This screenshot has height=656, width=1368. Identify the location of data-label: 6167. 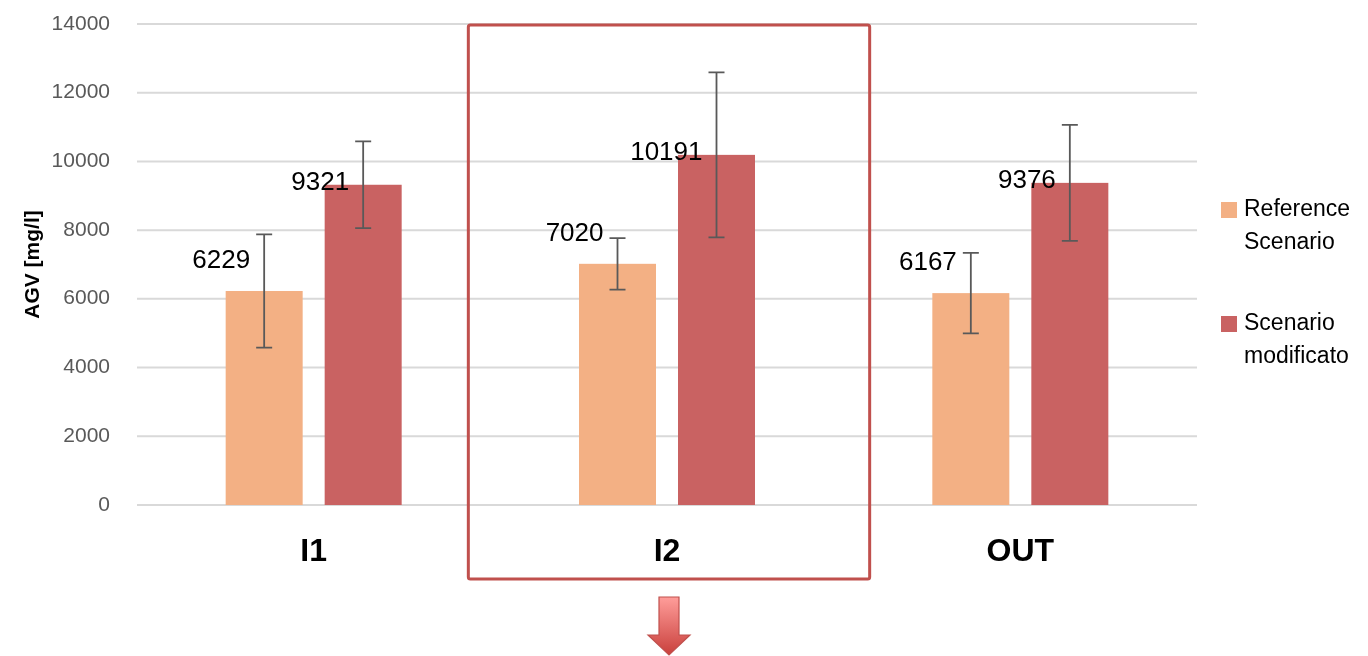
(927, 260).